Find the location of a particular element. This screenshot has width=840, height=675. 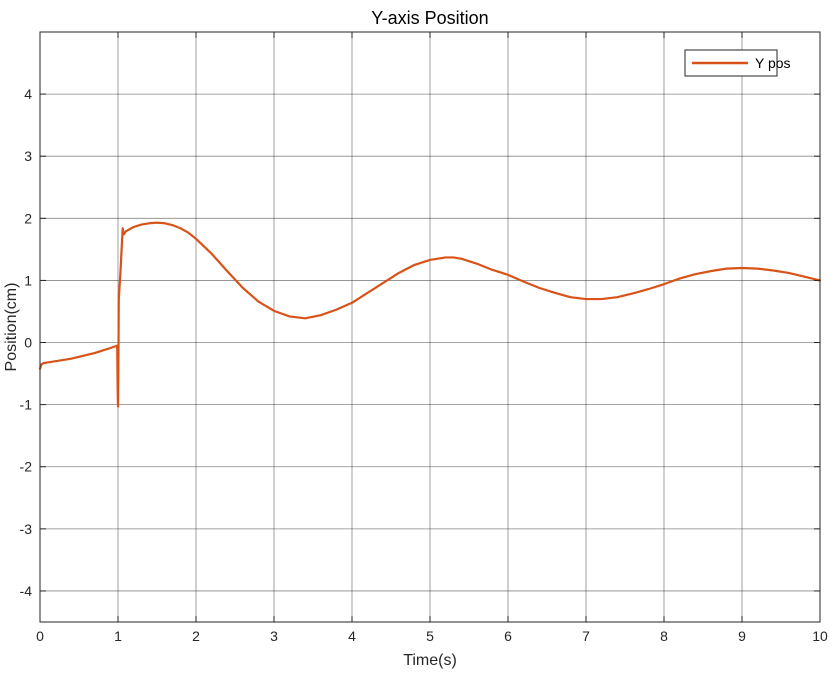

y-tick-label: -1 is located at coordinates (26, 405).